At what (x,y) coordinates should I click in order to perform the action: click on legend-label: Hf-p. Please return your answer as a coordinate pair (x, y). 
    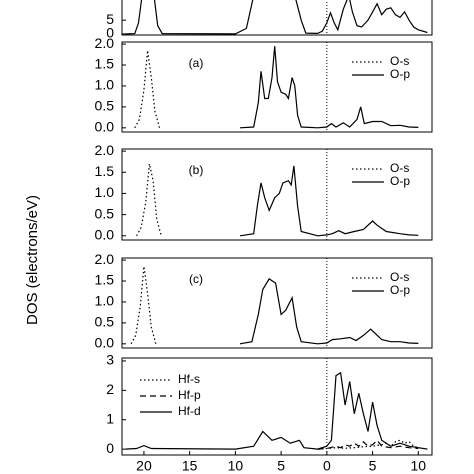
    Looking at the image, I should click on (189, 395).